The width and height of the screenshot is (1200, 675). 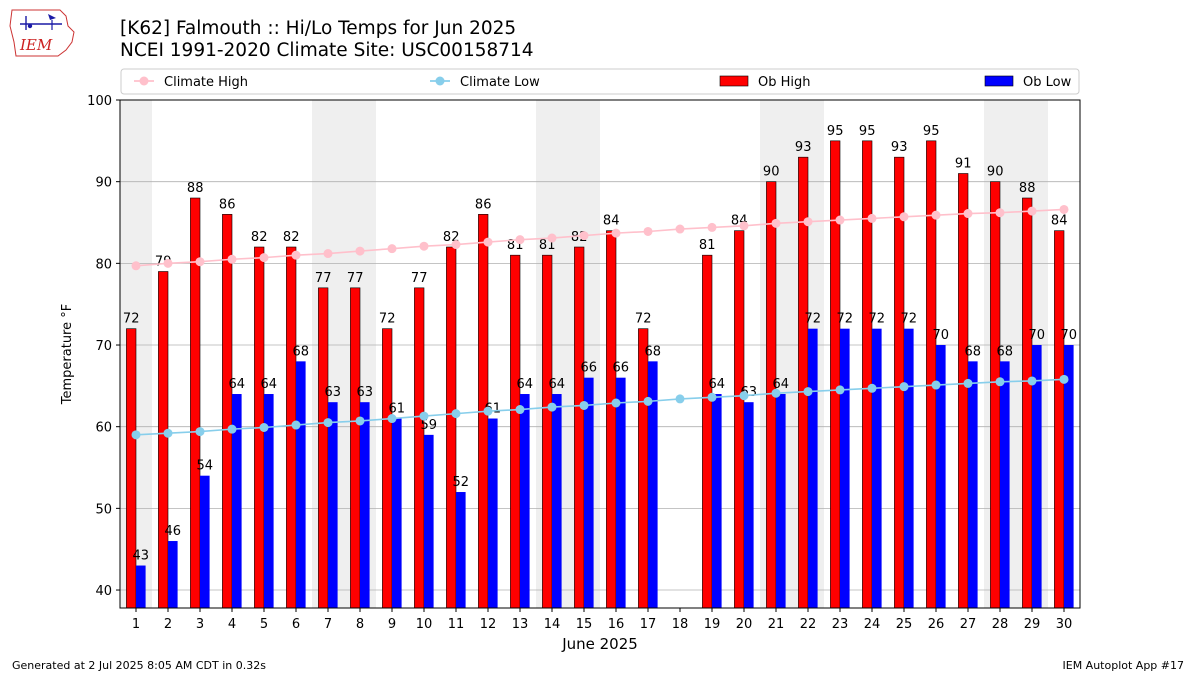 I want to click on legend-box, so click(x=600, y=81).